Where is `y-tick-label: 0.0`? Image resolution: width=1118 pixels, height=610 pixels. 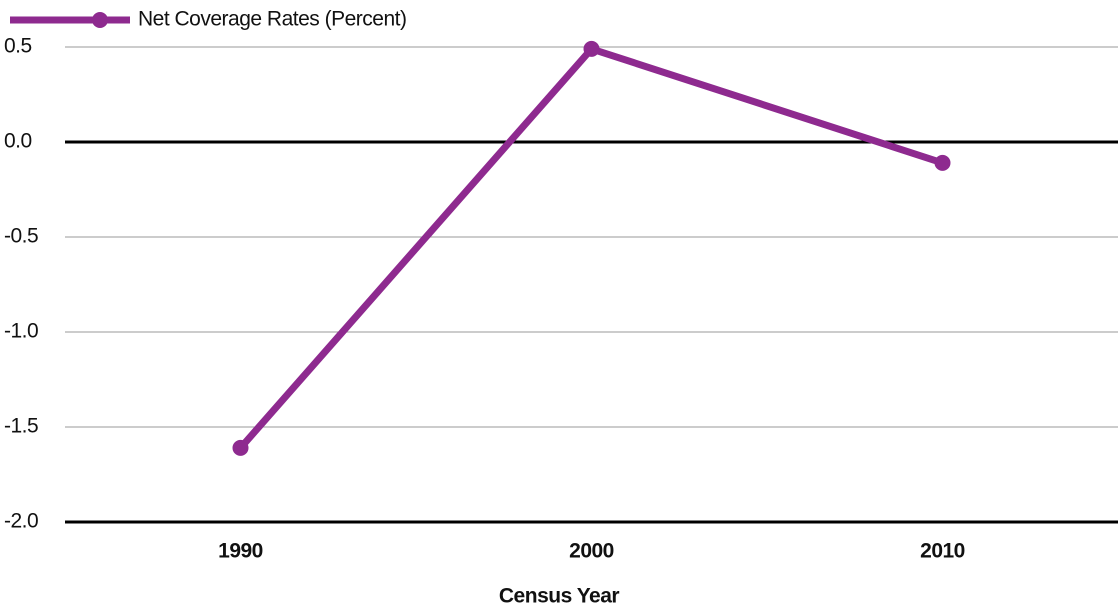
y-tick-label: 0.0 is located at coordinates (18, 141).